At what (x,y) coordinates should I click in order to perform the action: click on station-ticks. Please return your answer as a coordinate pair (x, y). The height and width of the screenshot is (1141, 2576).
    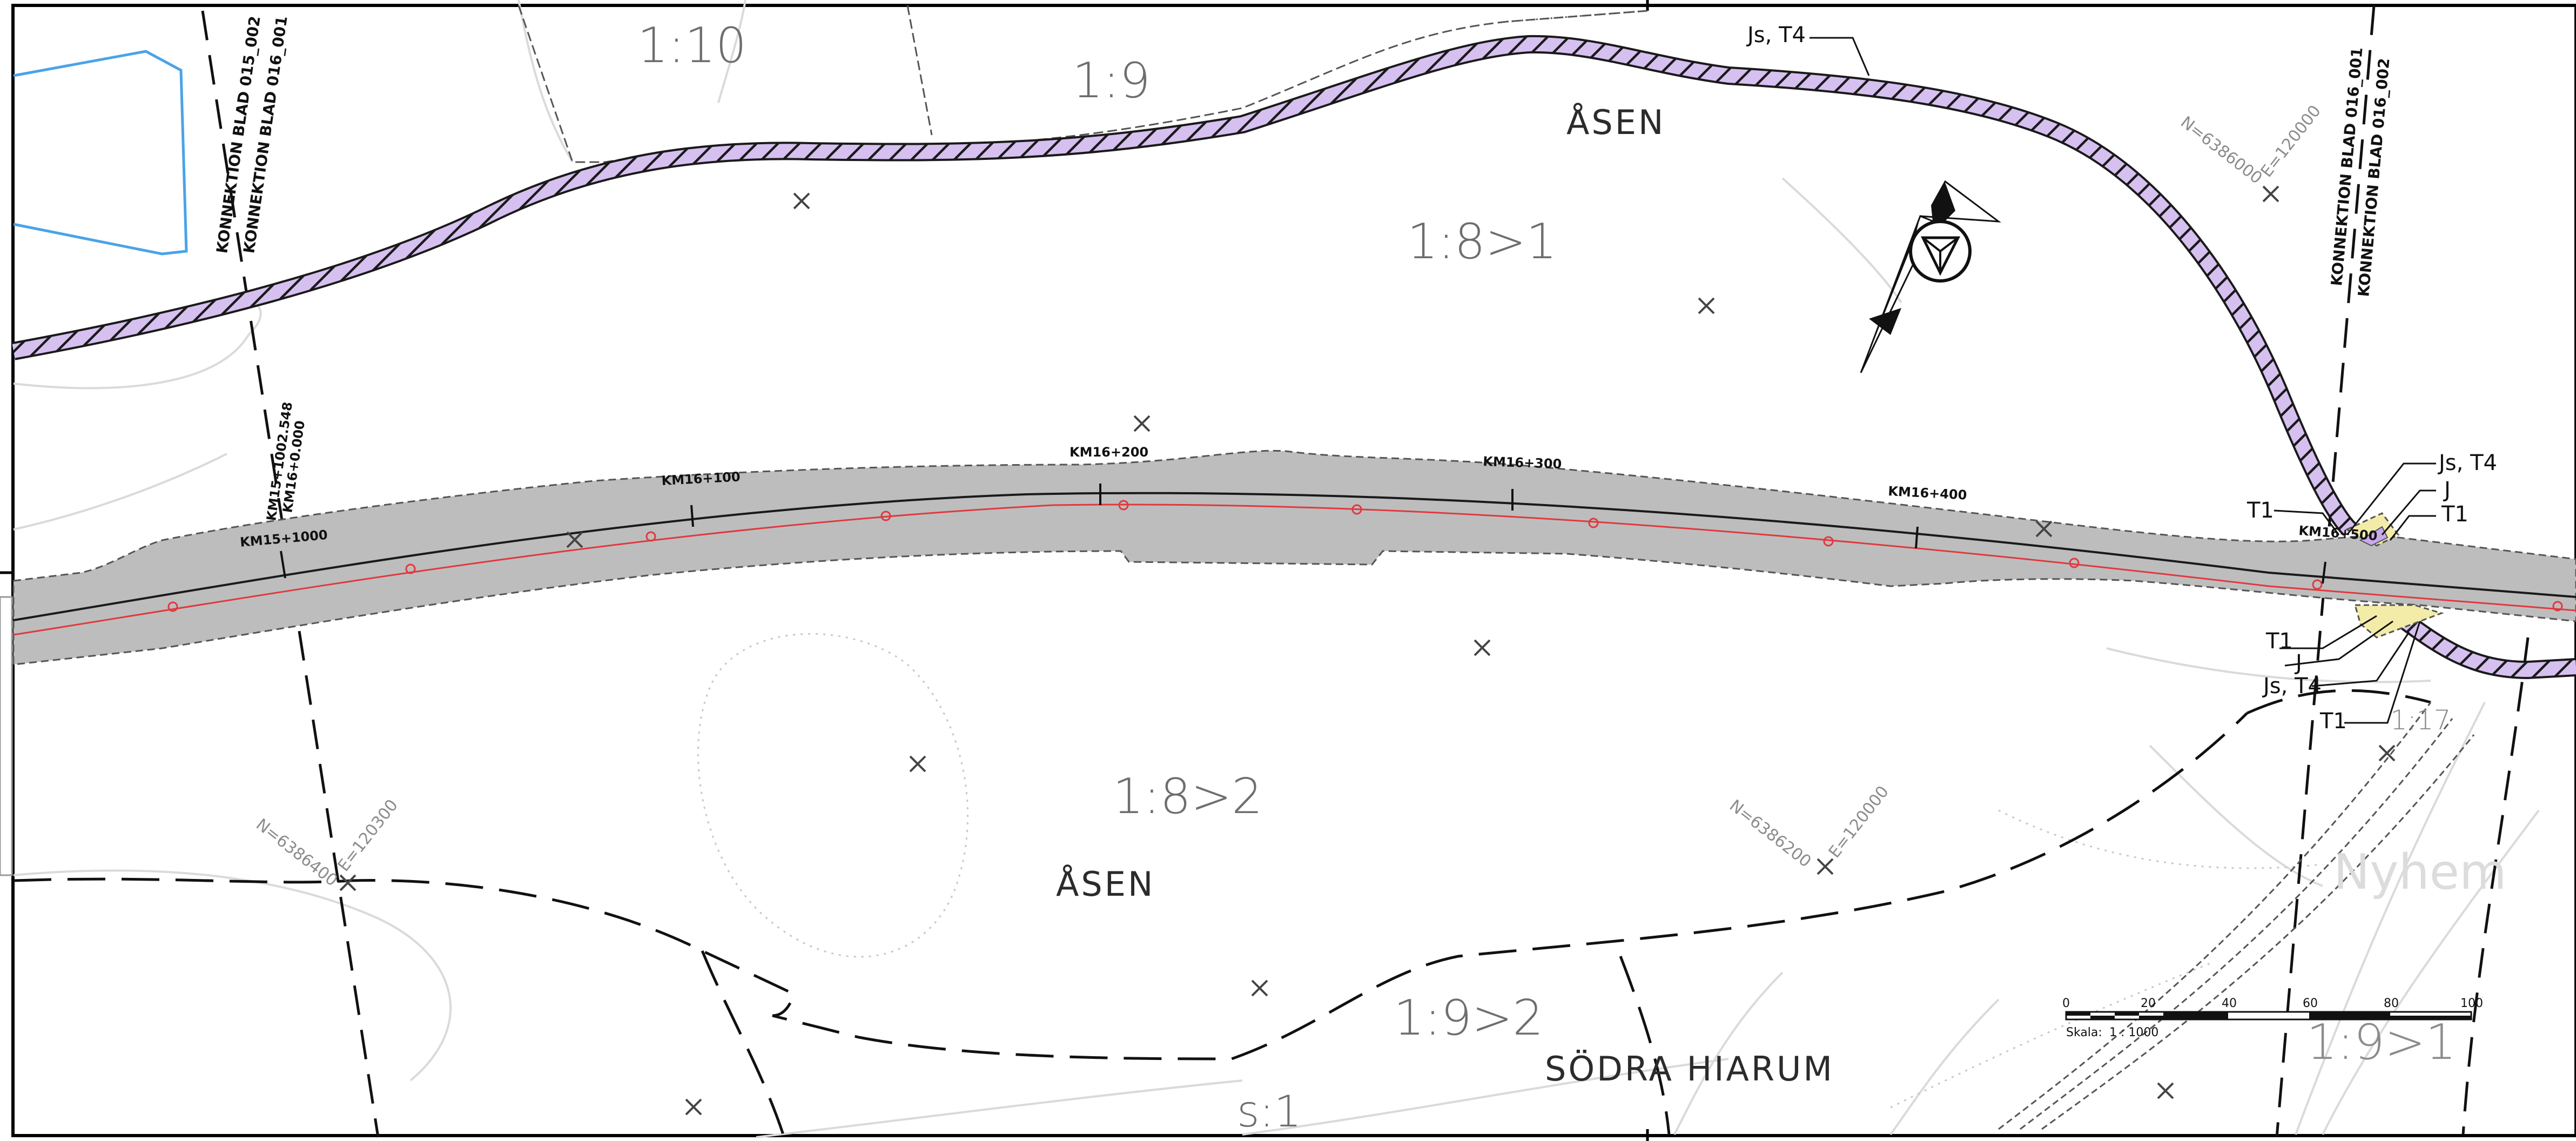
    Looking at the image, I should click on (1303, 534).